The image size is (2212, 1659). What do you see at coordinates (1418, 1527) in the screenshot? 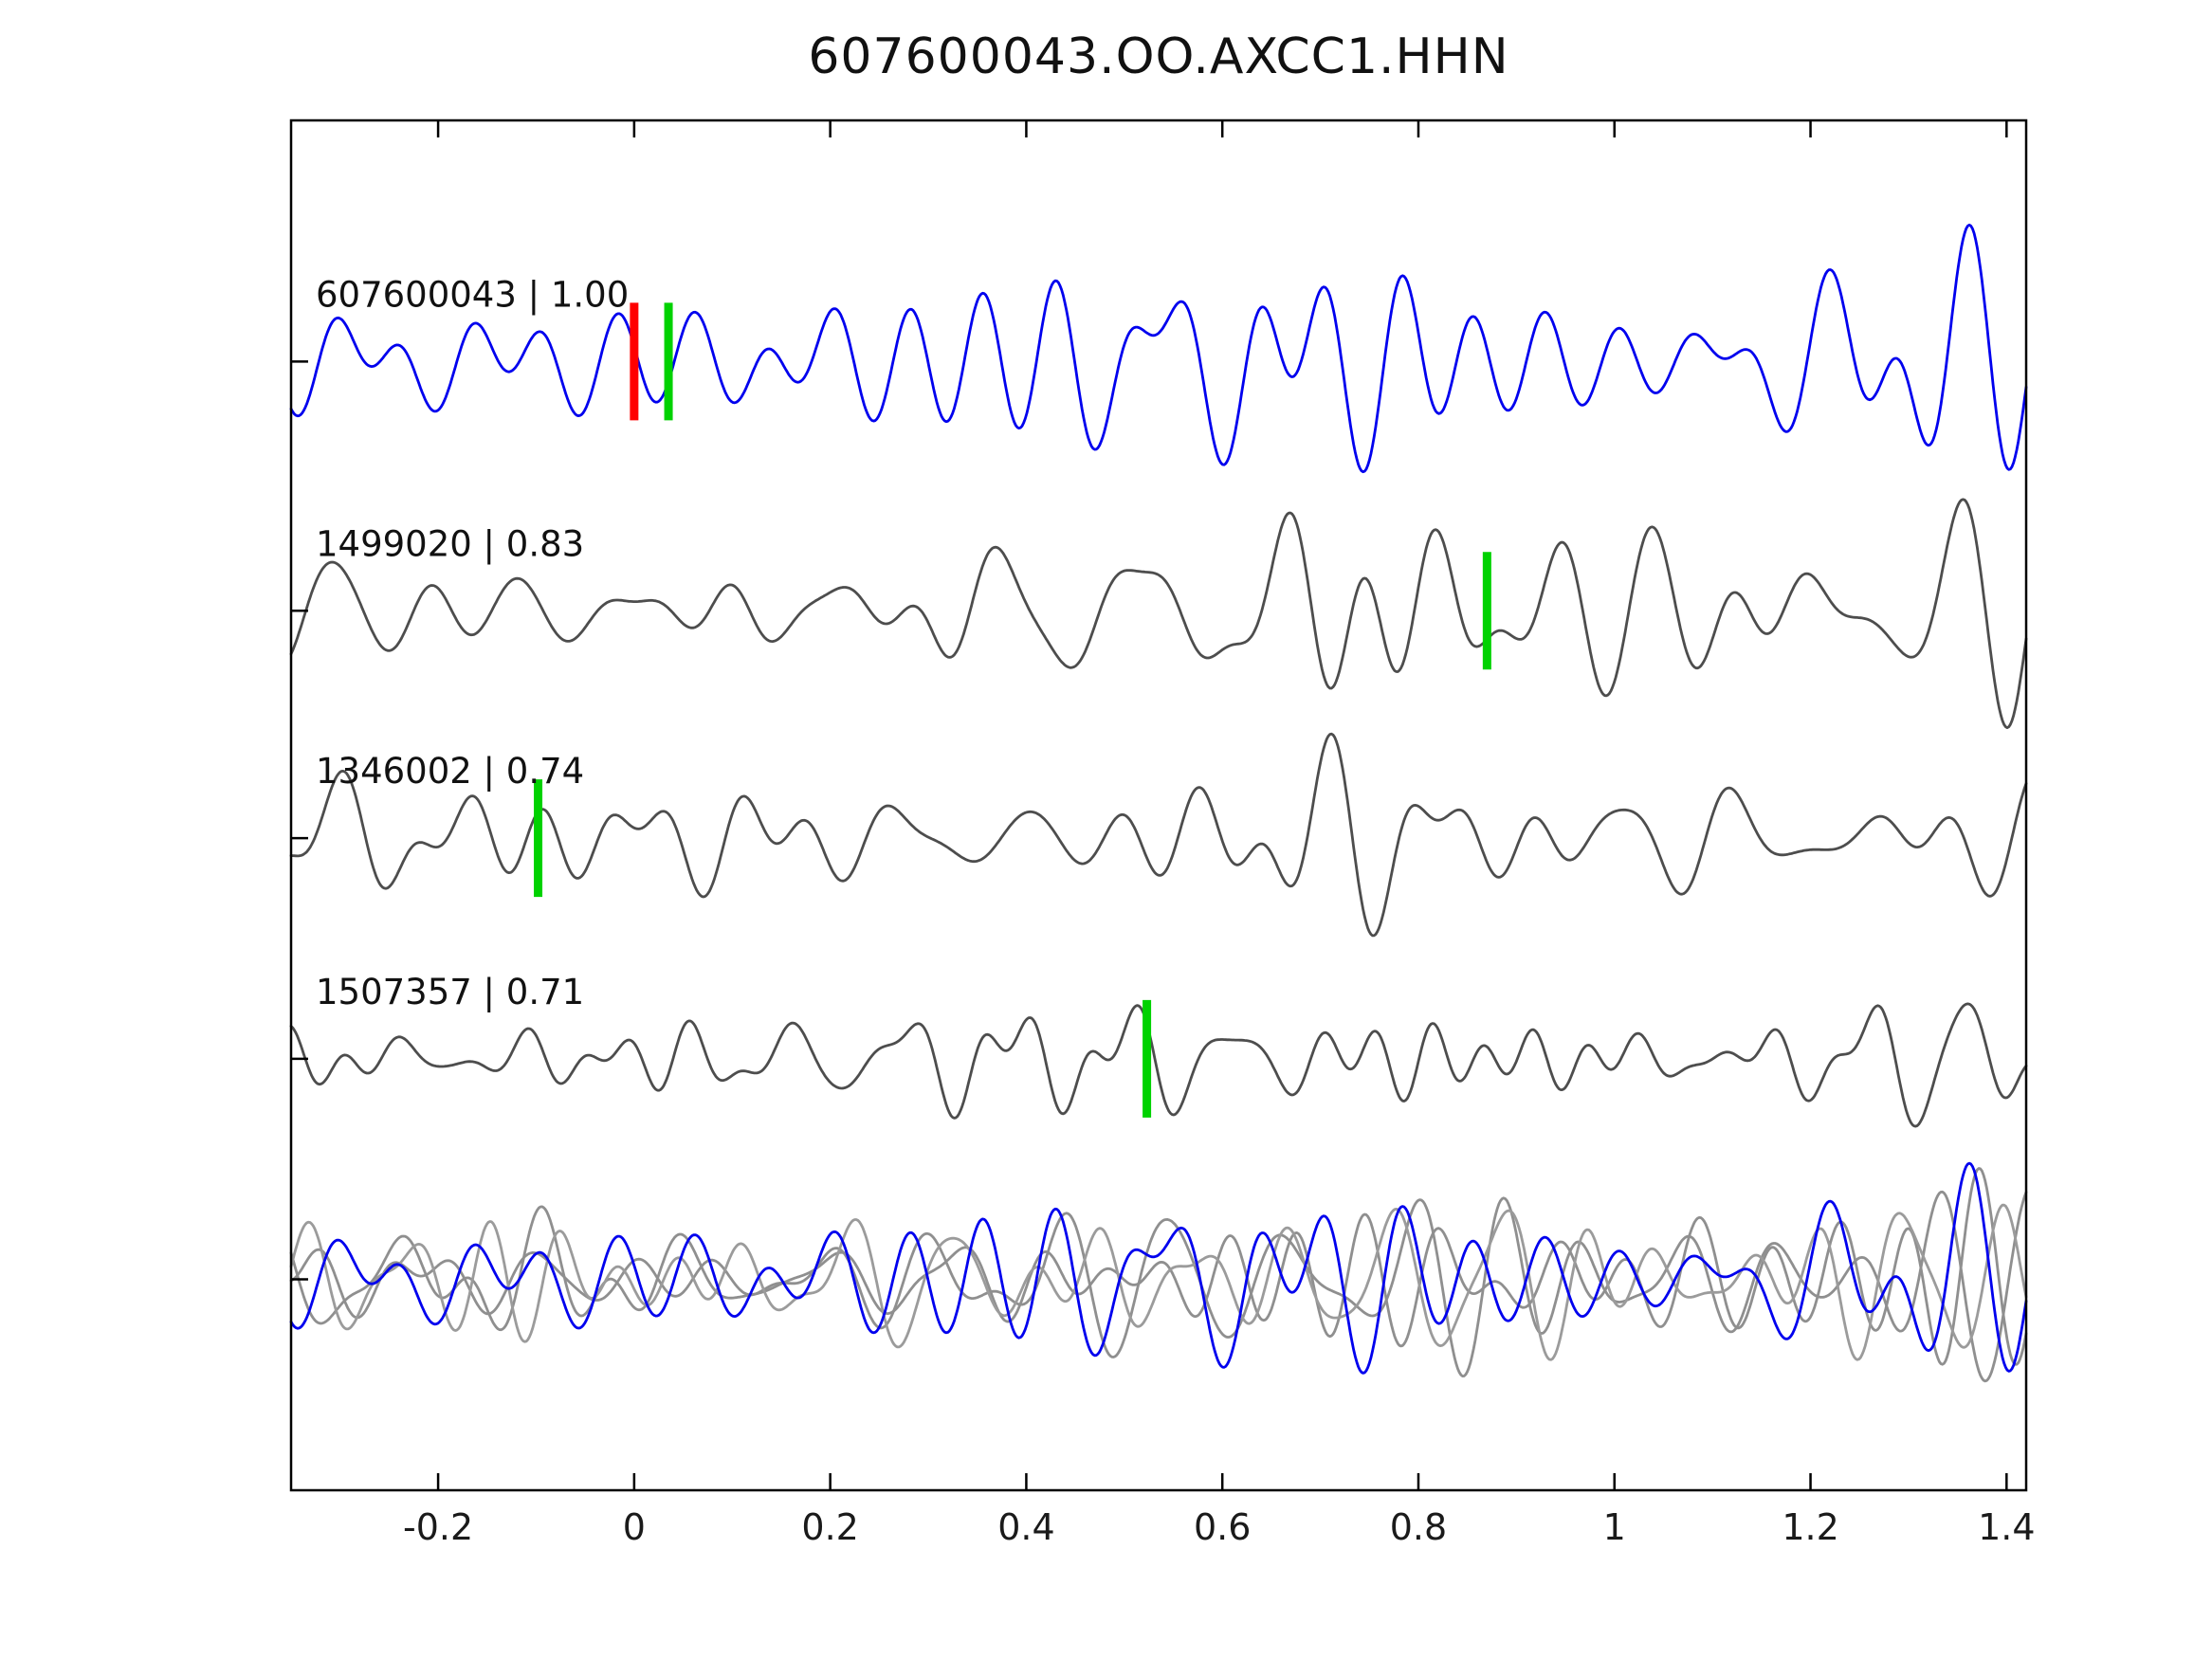
I see `x-tick-label: 0.8` at bounding box center [1418, 1527].